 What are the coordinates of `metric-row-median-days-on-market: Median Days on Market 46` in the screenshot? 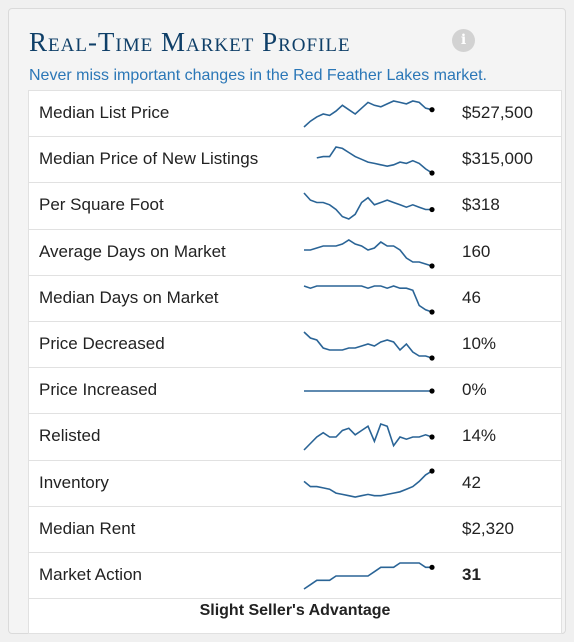 It's located at (295, 299).